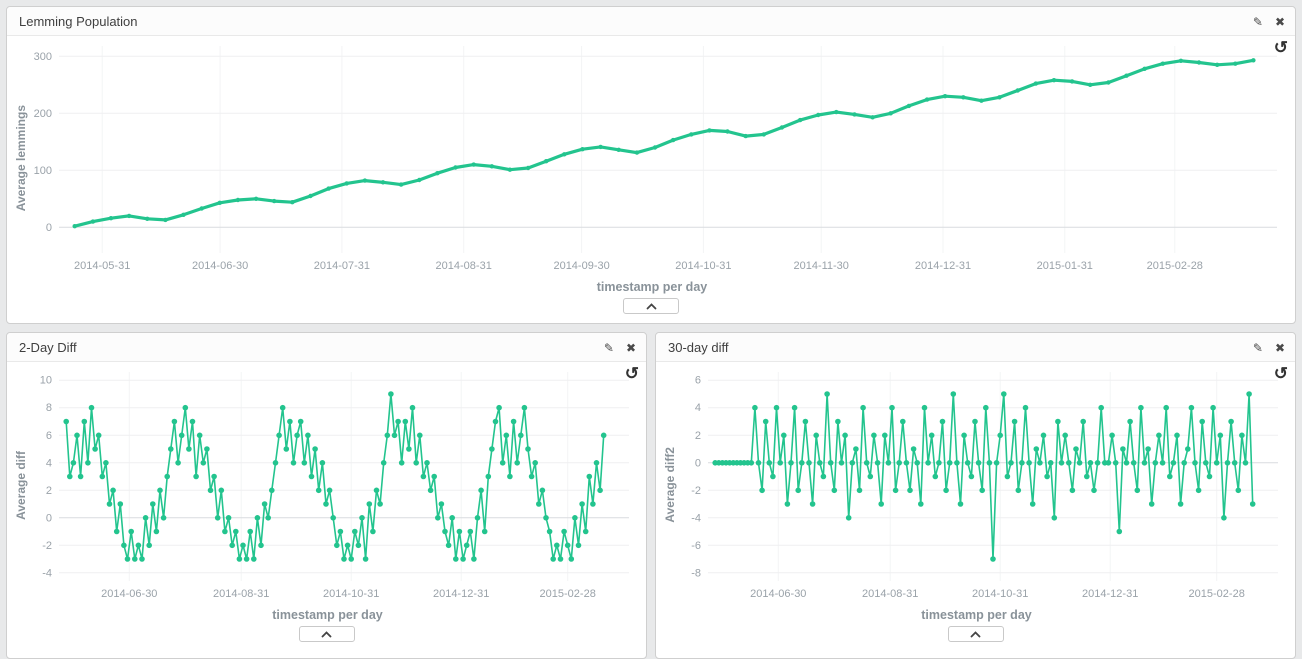 This screenshot has width=1302, height=659. What do you see at coordinates (1065, 266) in the screenshot?
I see `svg-text: 2015-01-31` at bounding box center [1065, 266].